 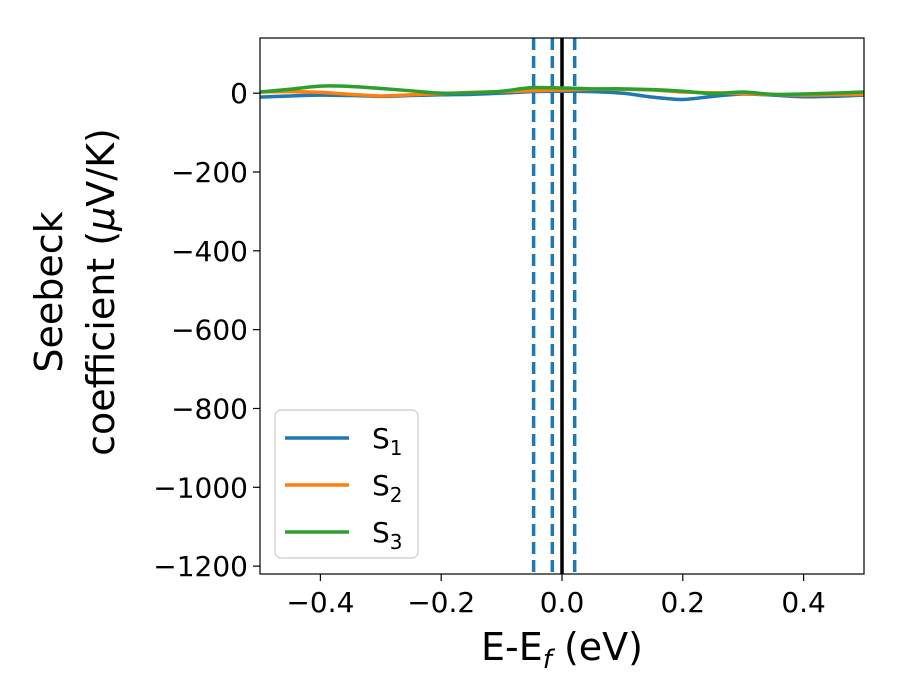 What do you see at coordinates (49, 291) in the screenshot?
I see `y-axis-label-line1: Seebeck` at bounding box center [49, 291].